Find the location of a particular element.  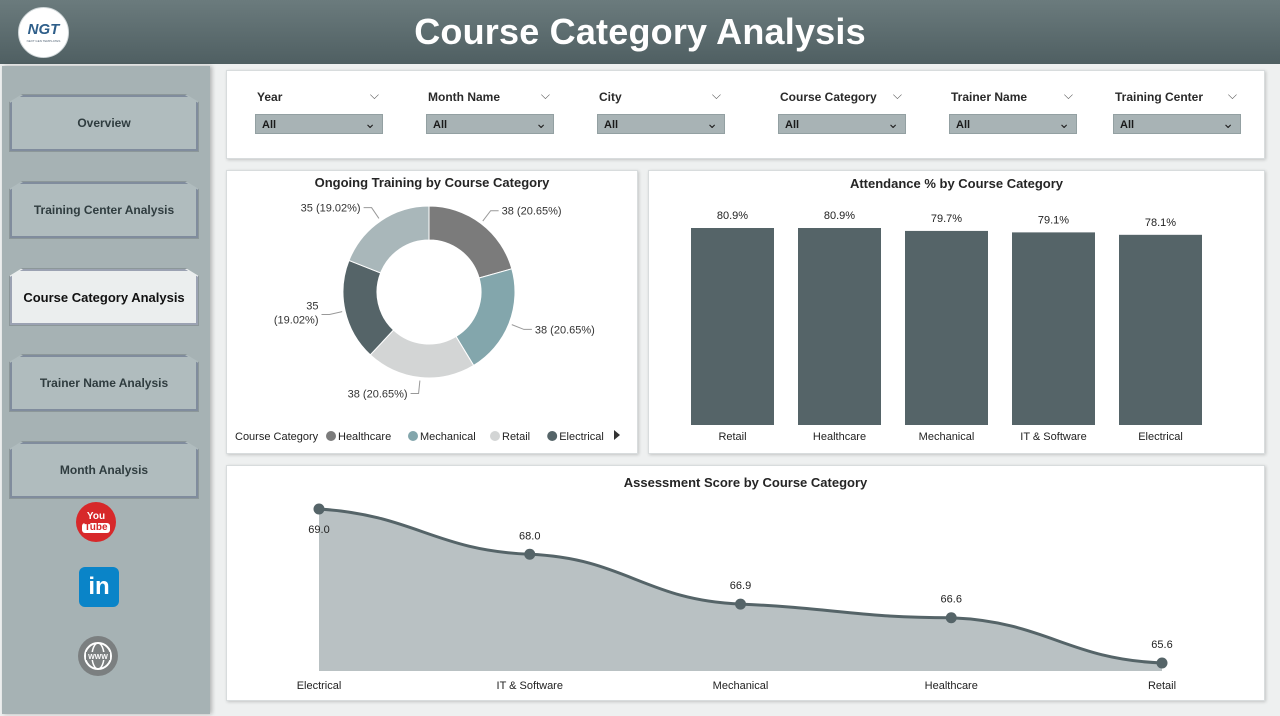

filter-trainer-name-value: All is located at coordinates (963, 125).